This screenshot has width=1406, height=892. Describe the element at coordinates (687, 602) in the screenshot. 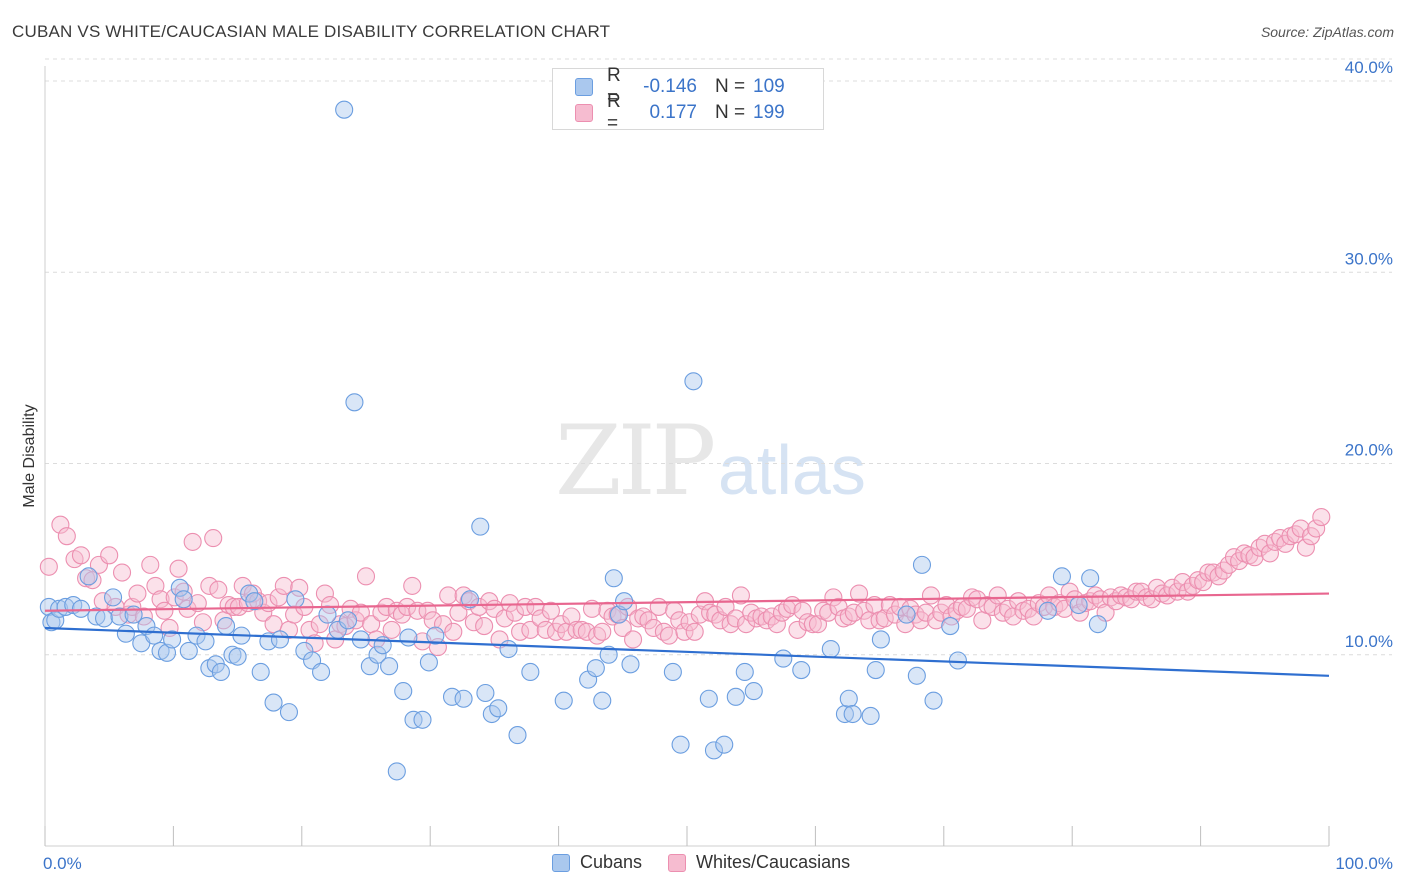

I see `whites-trend-line` at that location.